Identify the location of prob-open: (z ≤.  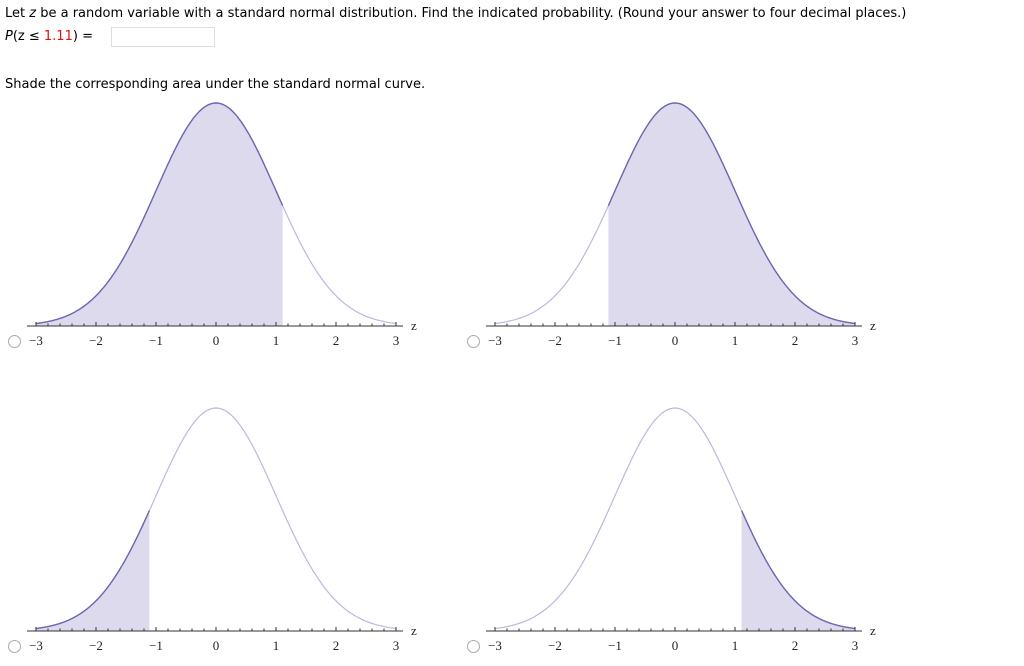
(28, 36).